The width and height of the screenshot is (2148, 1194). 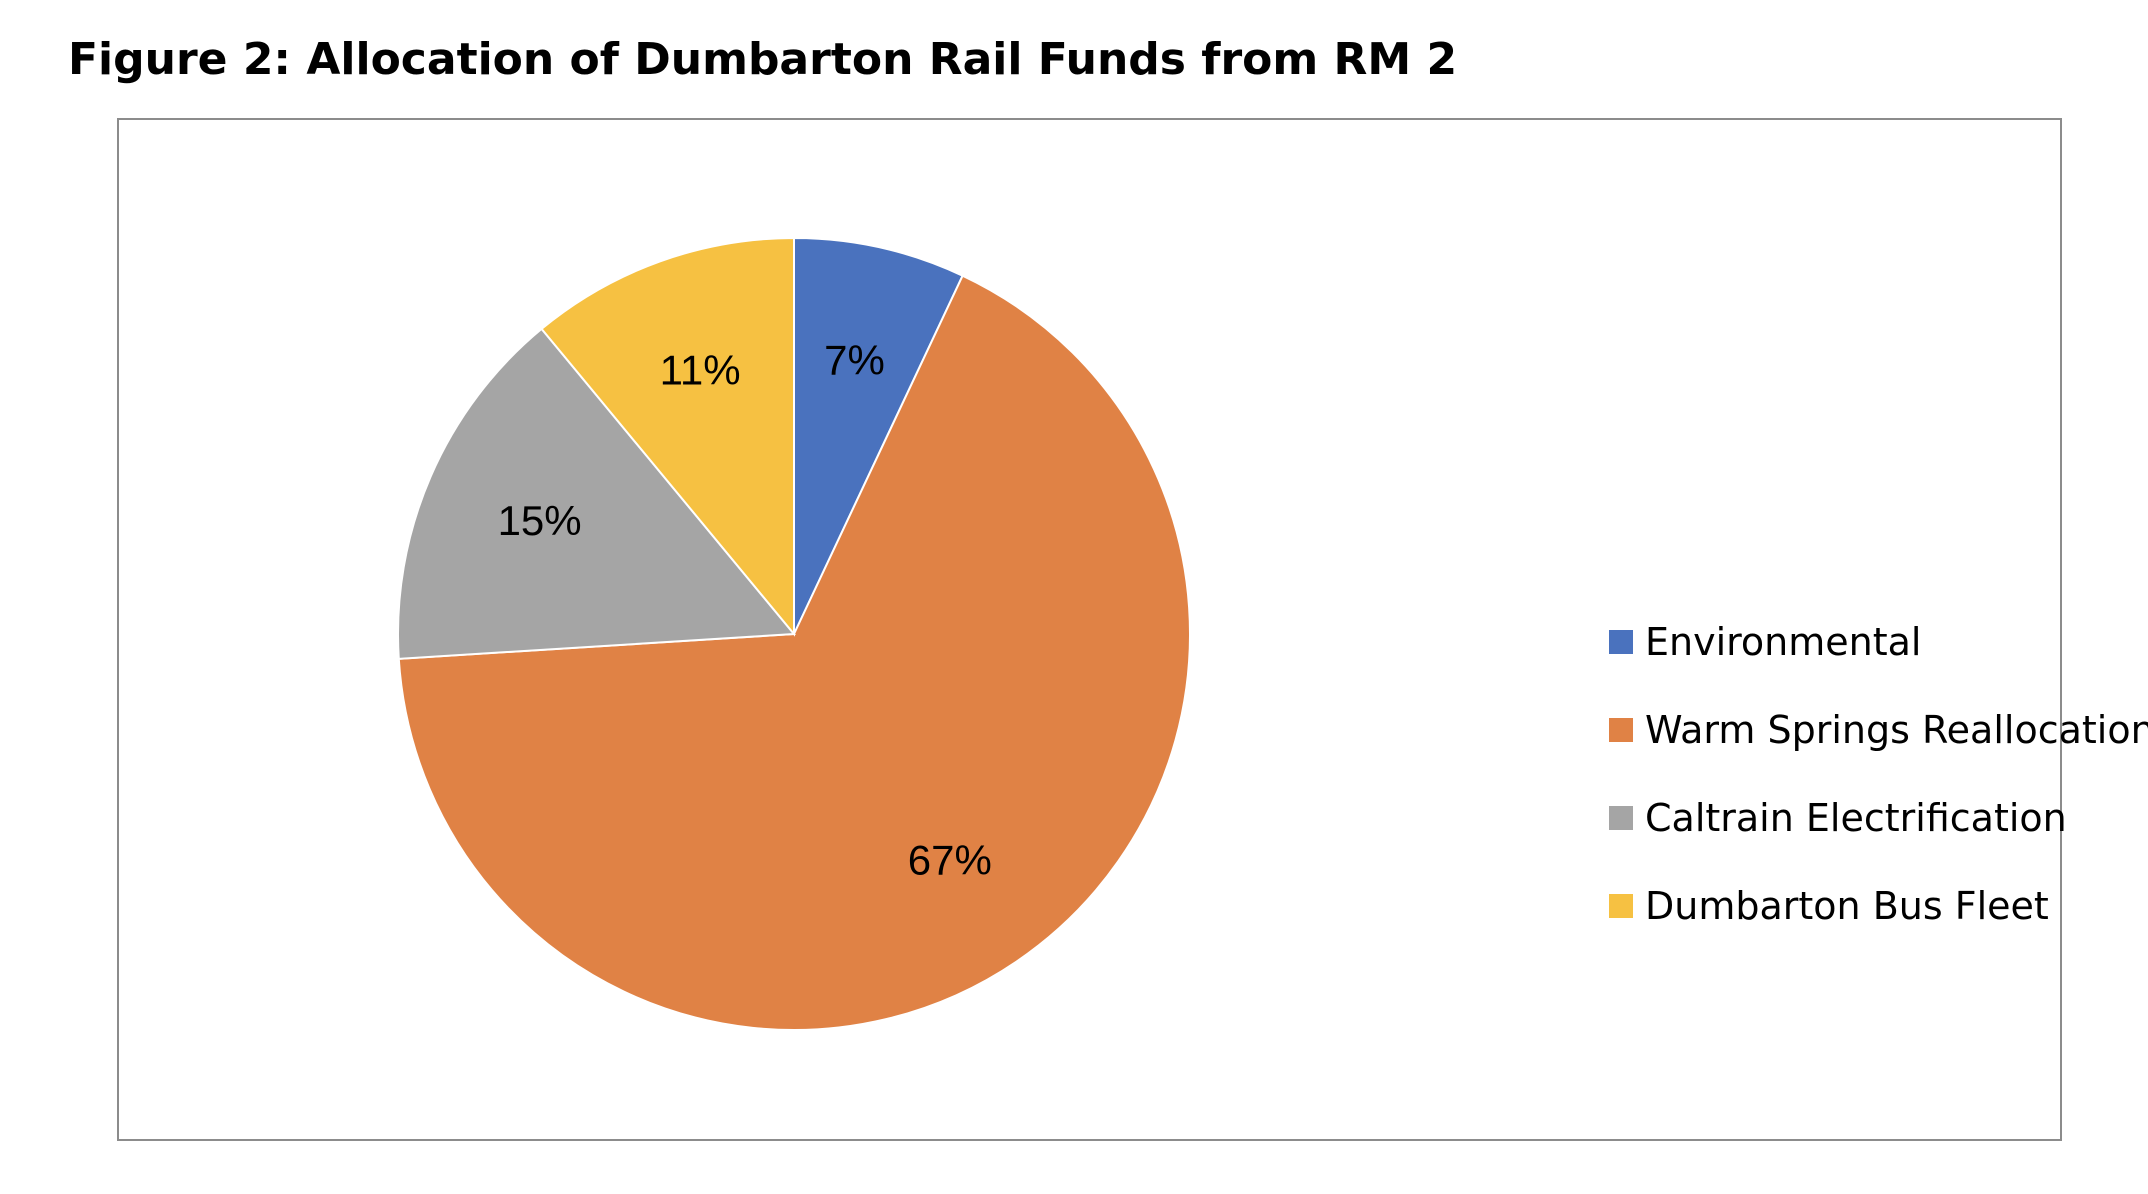 I want to click on legend-item-warm-springs: Warm Springs Reallocation, so click(x=1878, y=730).